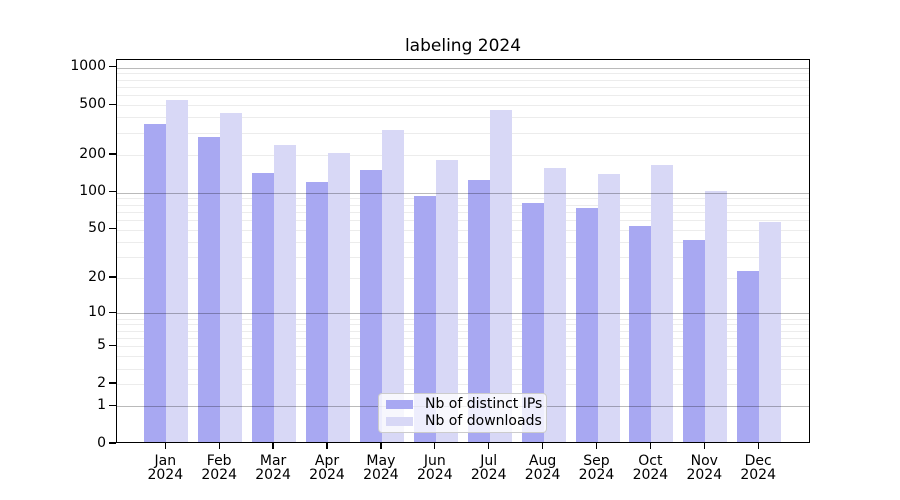 The image size is (900, 500). I want to click on legend-swatch-downloads, so click(399, 421).